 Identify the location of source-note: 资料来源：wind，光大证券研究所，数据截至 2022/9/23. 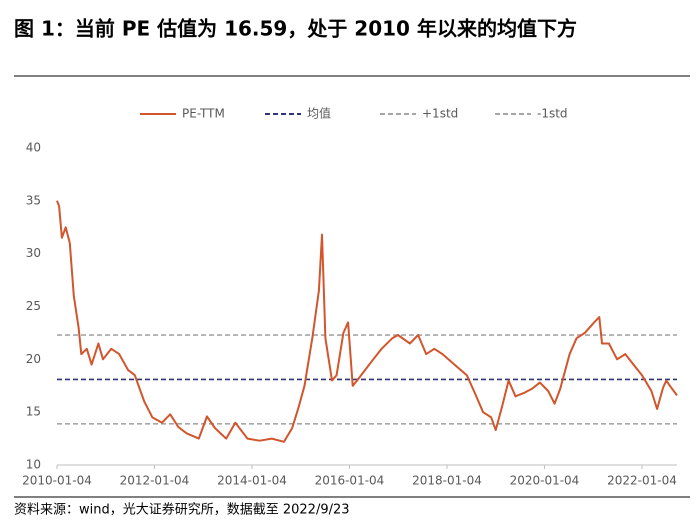
(182, 510).